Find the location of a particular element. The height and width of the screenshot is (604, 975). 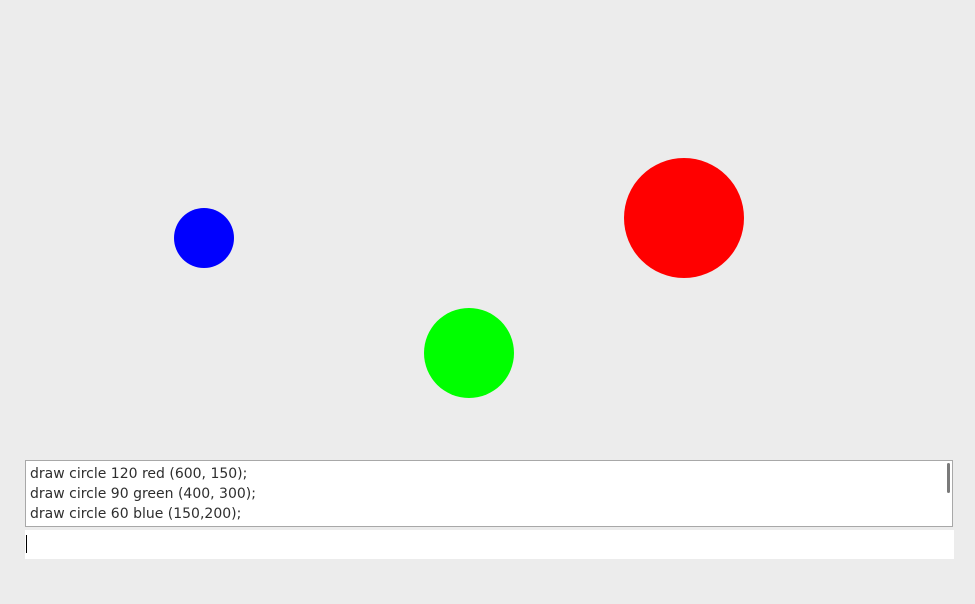

green-circle is located at coordinates (469, 353).